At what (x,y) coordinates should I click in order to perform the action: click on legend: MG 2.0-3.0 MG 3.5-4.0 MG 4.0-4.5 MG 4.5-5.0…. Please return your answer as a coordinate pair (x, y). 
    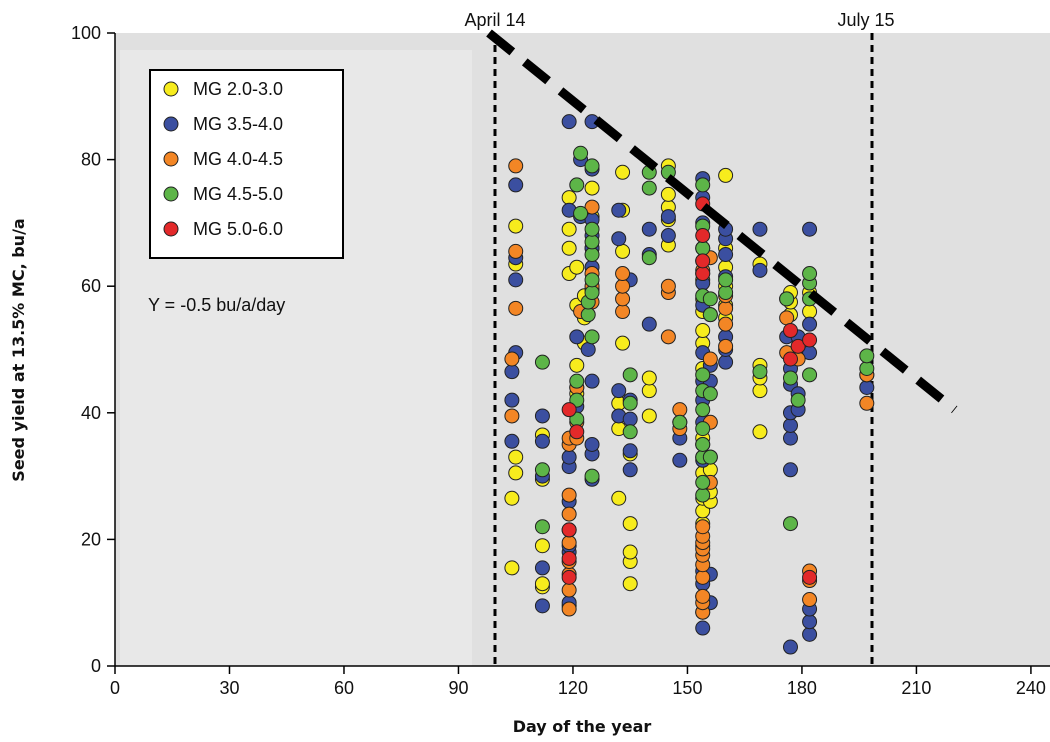
    Looking at the image, I should click on (246, 164).